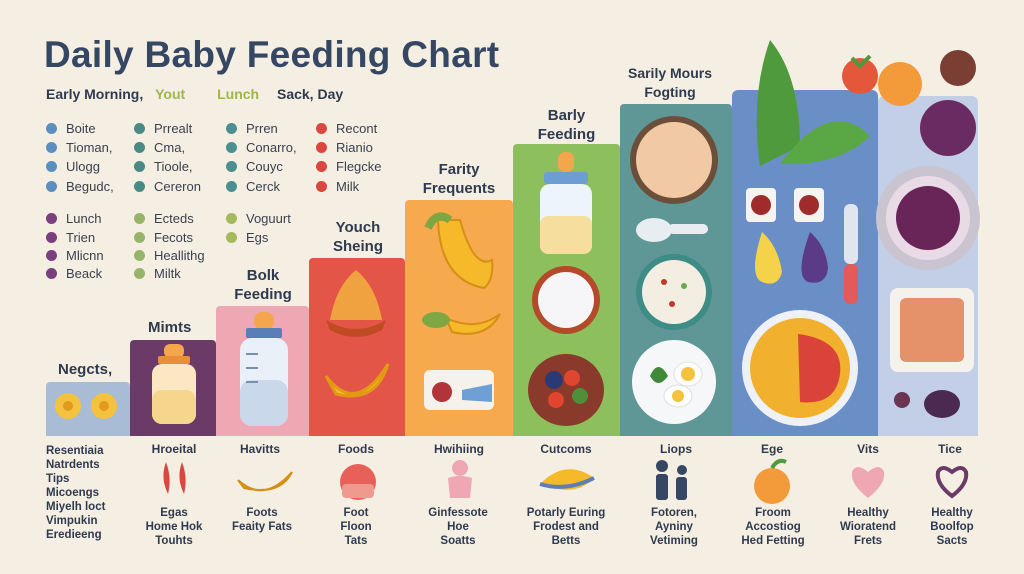 The width and height of the screenshot is (1024, 574). I want to click on step-label-2: Mimts, so click(170, 327).